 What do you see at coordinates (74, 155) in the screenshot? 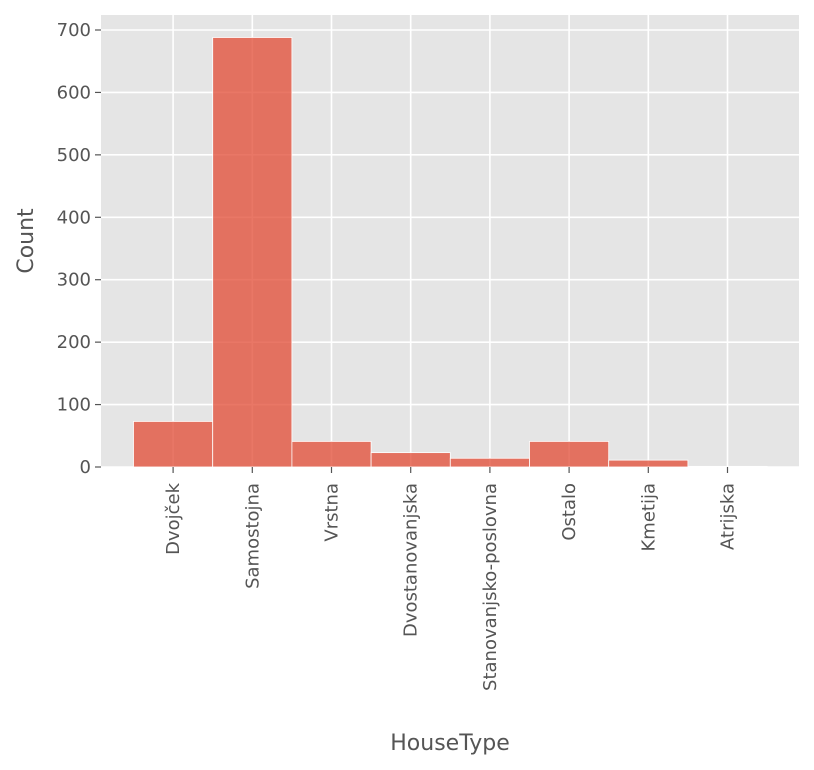
I see `y-tick-label: 500` at bounding box center [74, 155].